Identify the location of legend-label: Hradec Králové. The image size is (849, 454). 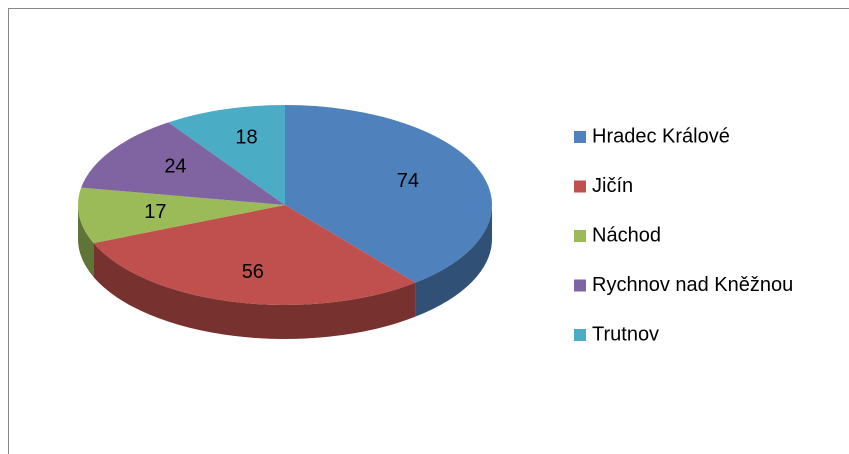
(661, 136).